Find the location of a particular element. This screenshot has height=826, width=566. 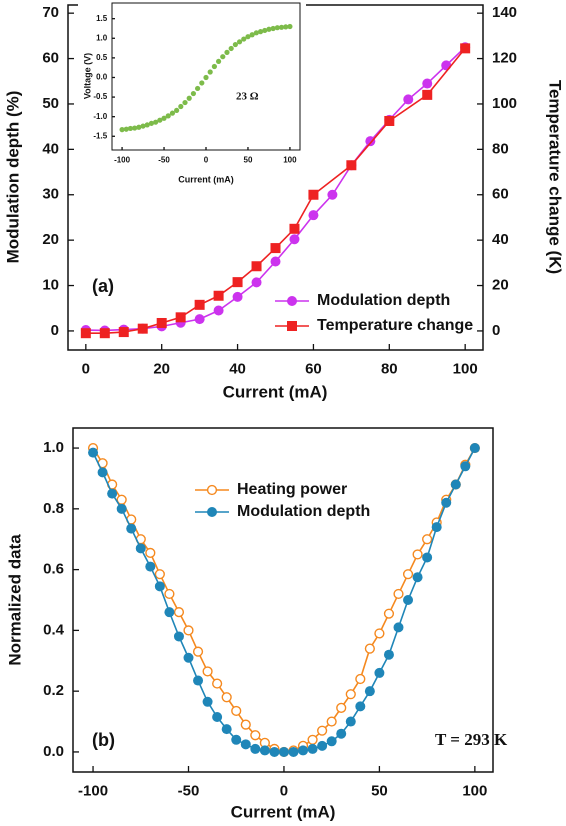

x-tick-label: -100 is located at coordinates (93, 790).